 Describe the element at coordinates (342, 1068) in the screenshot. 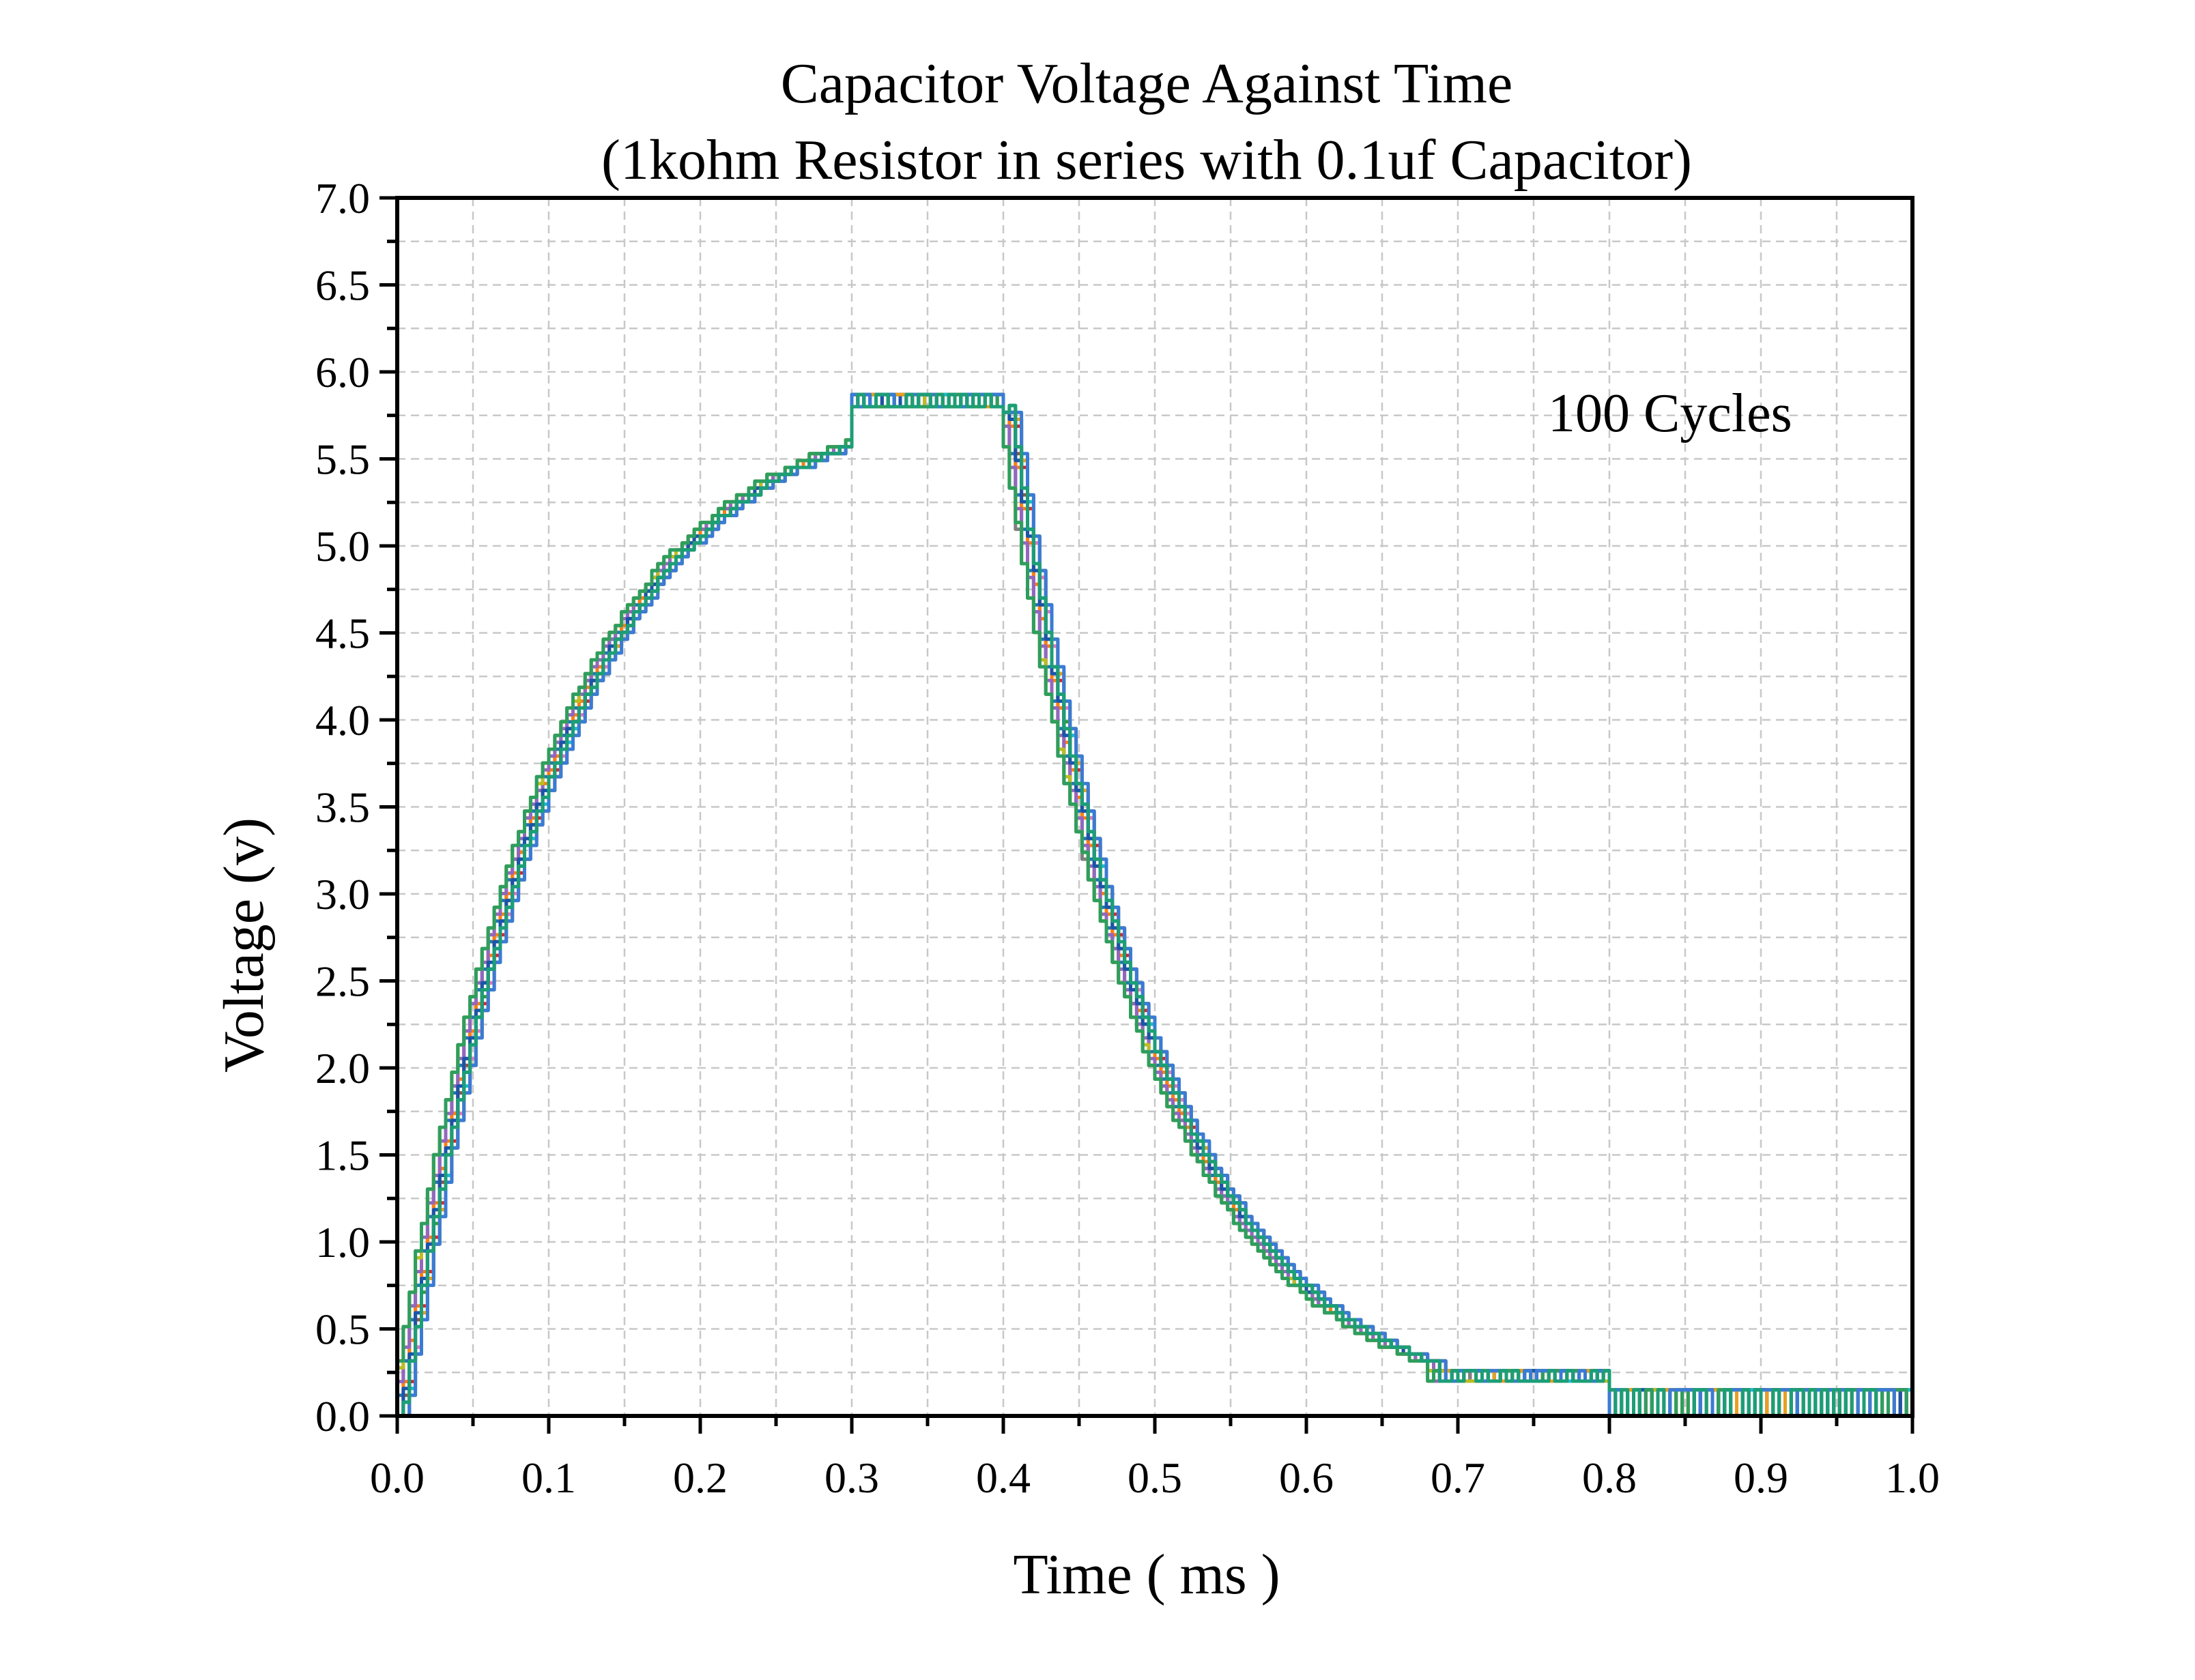

I see `y-tick-label: 2.0` at that location.